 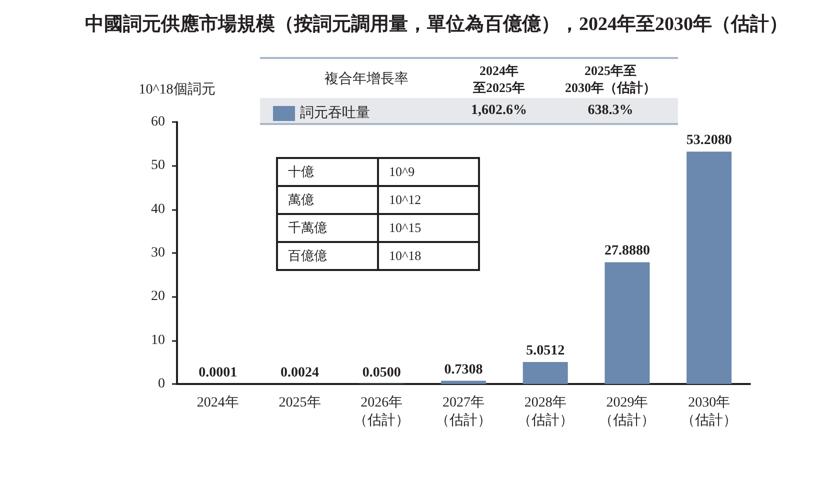 I want to click on data-label: 5.0512, so click(x=545, y=350).